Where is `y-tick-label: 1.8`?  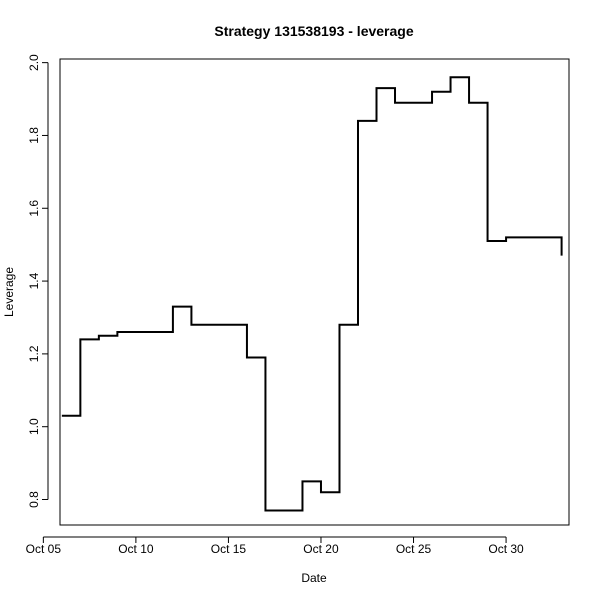
y-tick-label: 1.8 is located at coordinates (34, 135).